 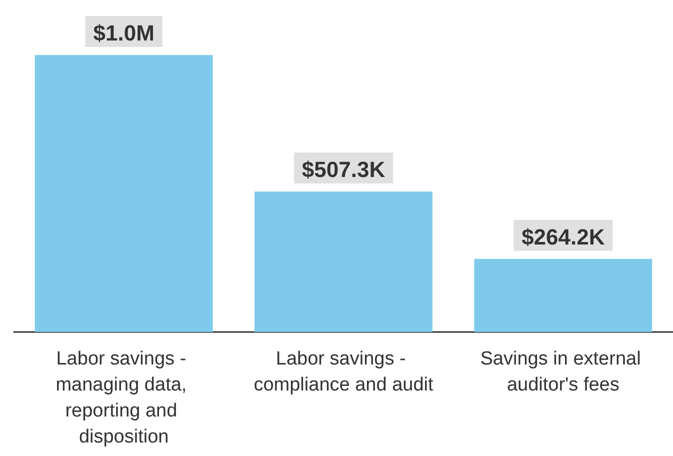 What do you see at coordinates (123, 33) in the screenshot?
I see `data-label: $1.0M` at bounding box center [123, 33].